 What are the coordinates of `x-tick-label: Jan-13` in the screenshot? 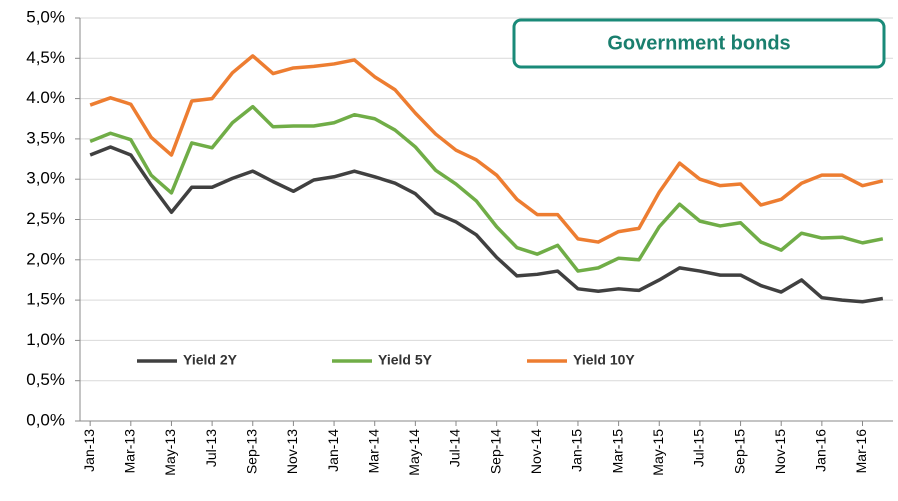 It's located at (89, 450).